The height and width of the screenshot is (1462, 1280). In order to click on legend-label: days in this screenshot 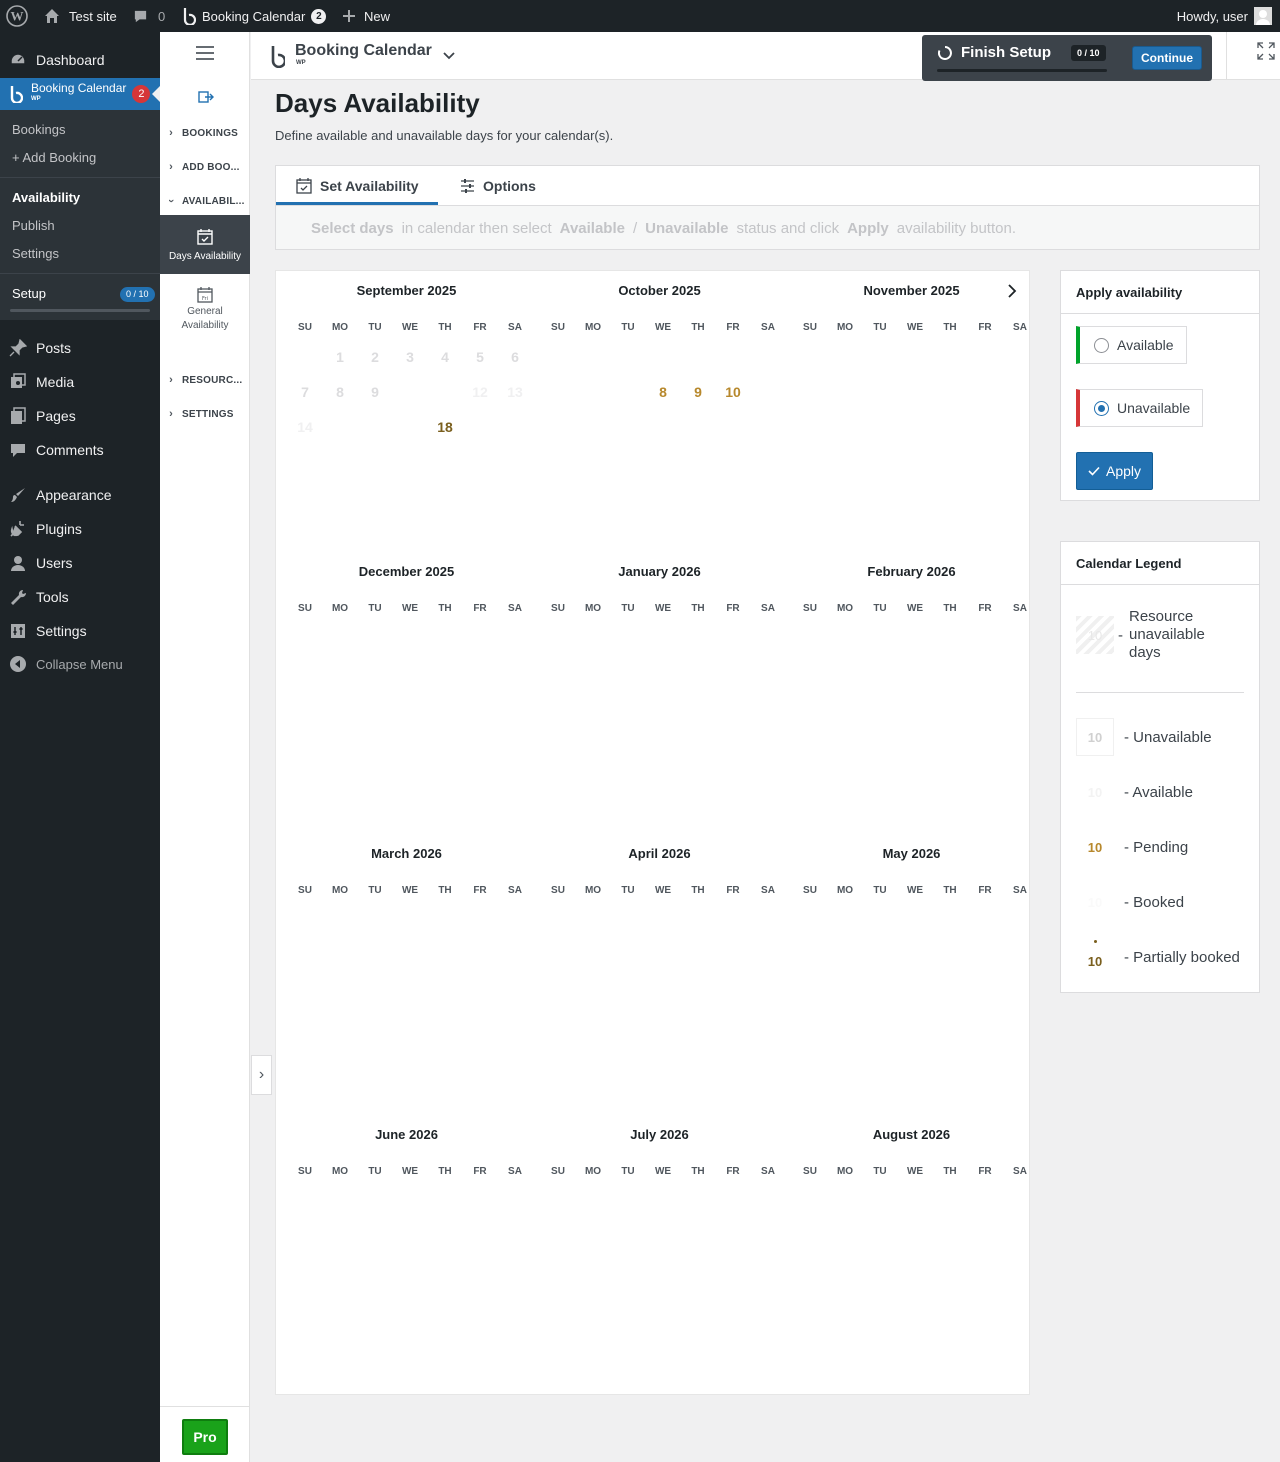, I will do `click(1145, 652)`.